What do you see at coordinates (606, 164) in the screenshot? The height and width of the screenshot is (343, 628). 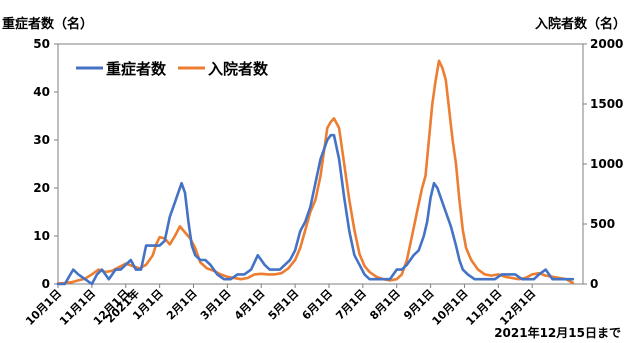 I see `right-tick-label: 1000` at bounding box center [606, 164].